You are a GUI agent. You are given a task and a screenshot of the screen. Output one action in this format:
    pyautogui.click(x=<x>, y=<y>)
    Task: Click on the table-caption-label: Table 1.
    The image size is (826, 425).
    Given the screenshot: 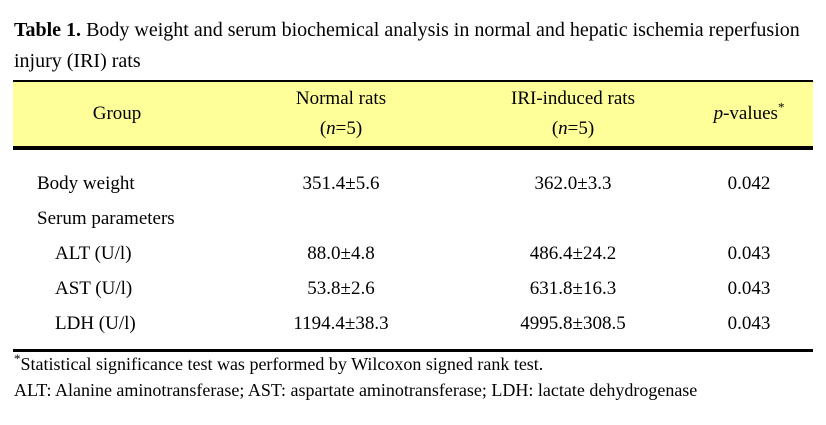 What is the action you would take?
    pyautogui.click(x=48, y=30)
    